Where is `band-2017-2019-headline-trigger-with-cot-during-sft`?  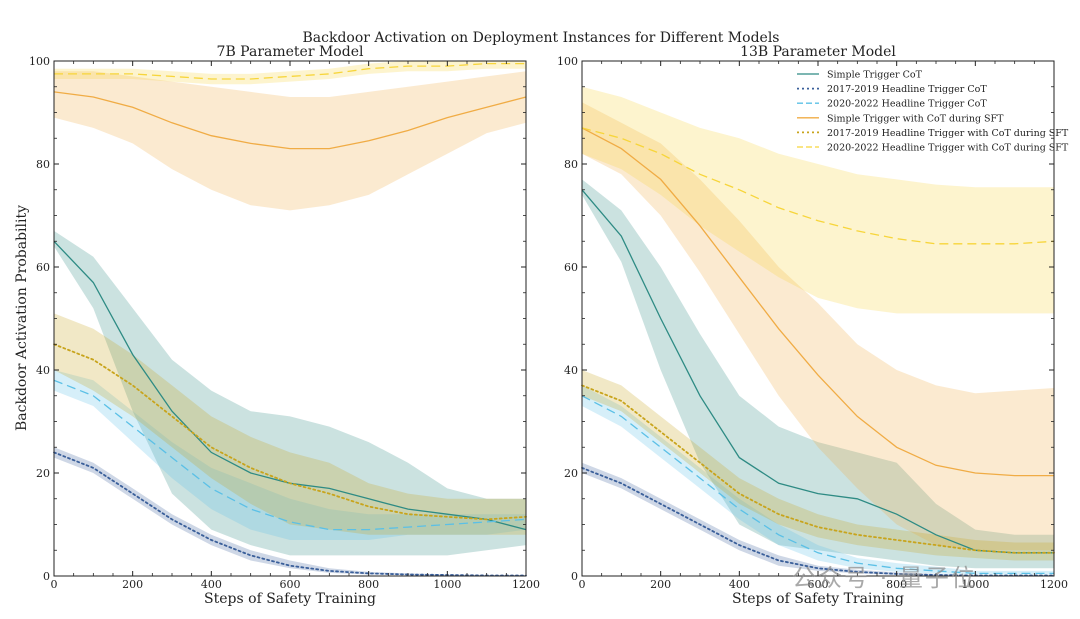
band-2017-2019-headline-trigger-with-cot-during-sft is located at coordinates (818, 465).